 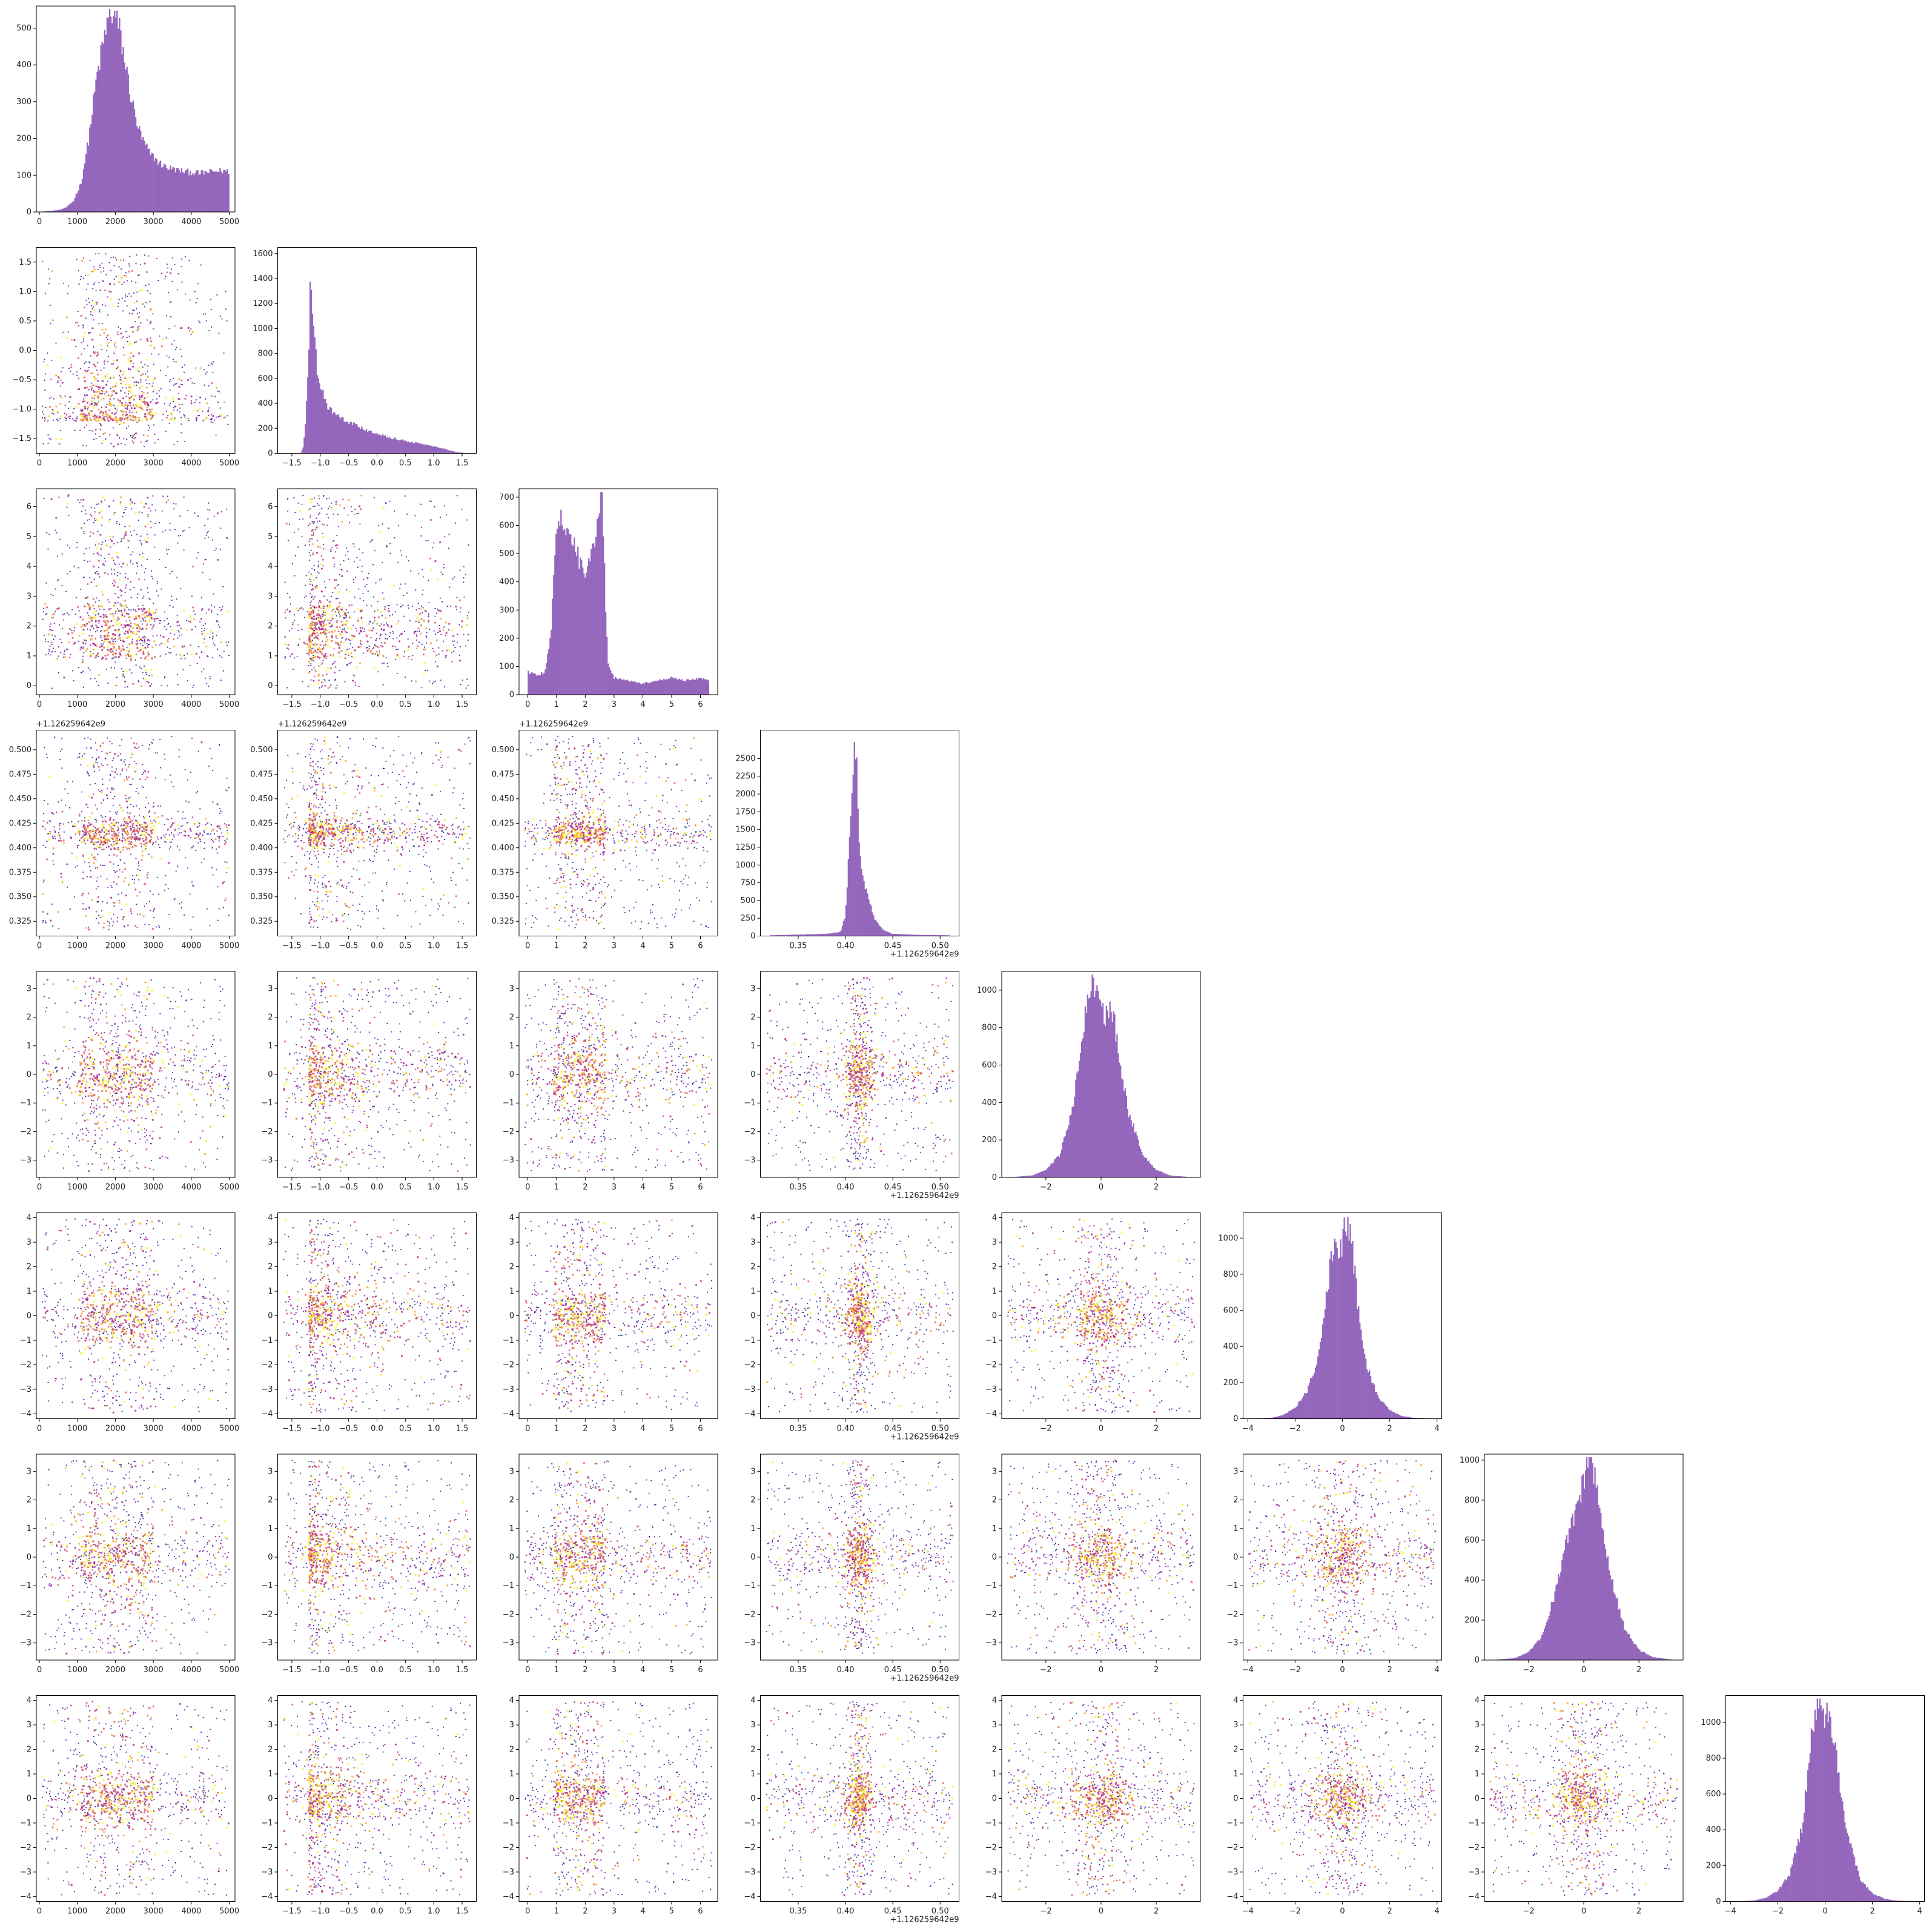 What do you see at coordinates (29, 657) in the screenshot?
I see `y-tick-label: 1` at bounding box center [29, 657].